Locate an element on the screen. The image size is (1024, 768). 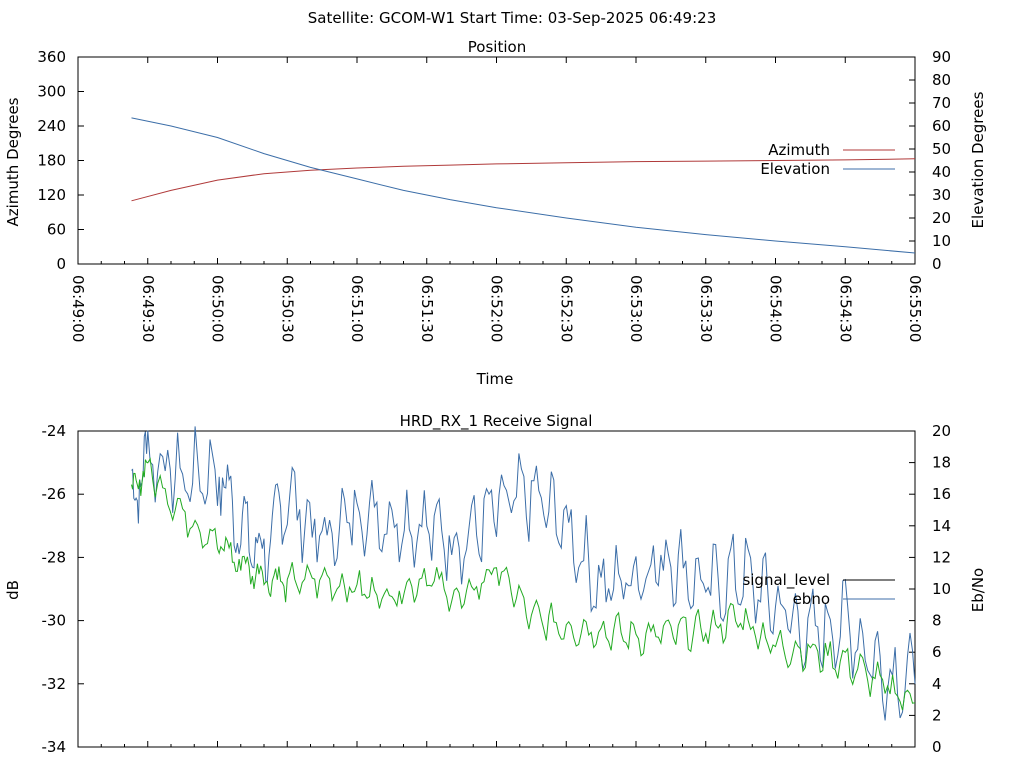
signal-yr-tick-label: 6 is located at coordinates (937, 652).